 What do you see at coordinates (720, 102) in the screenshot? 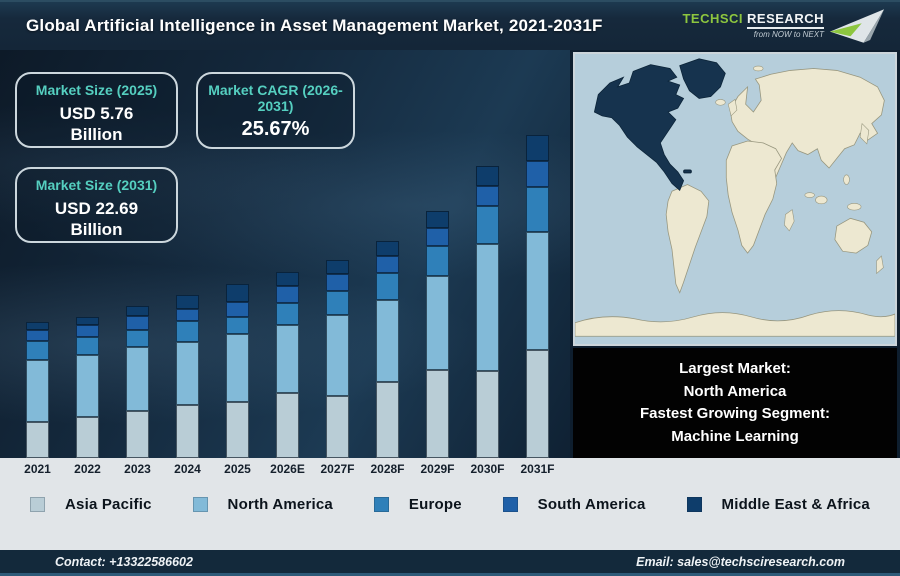
I see `map-iceland` at bounding box center [720, 102].